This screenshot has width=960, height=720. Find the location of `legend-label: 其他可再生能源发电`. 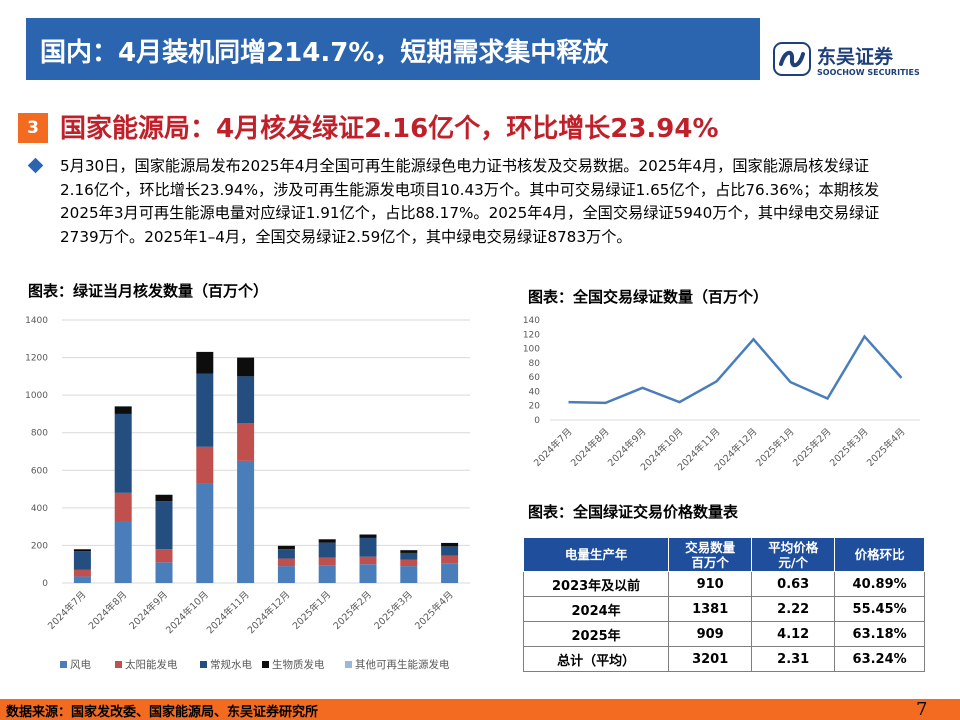

legend-label: 其他可再生能源发电 is located at coordinates (402, 664).